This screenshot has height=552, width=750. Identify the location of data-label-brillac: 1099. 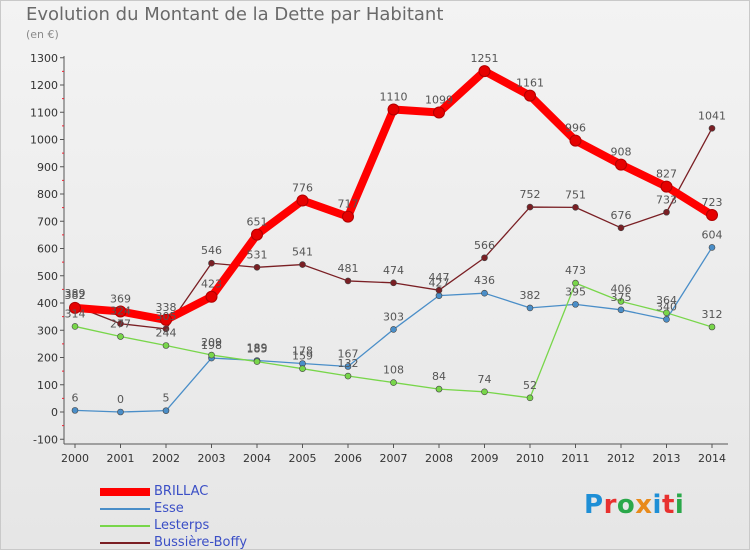
(439, 100).